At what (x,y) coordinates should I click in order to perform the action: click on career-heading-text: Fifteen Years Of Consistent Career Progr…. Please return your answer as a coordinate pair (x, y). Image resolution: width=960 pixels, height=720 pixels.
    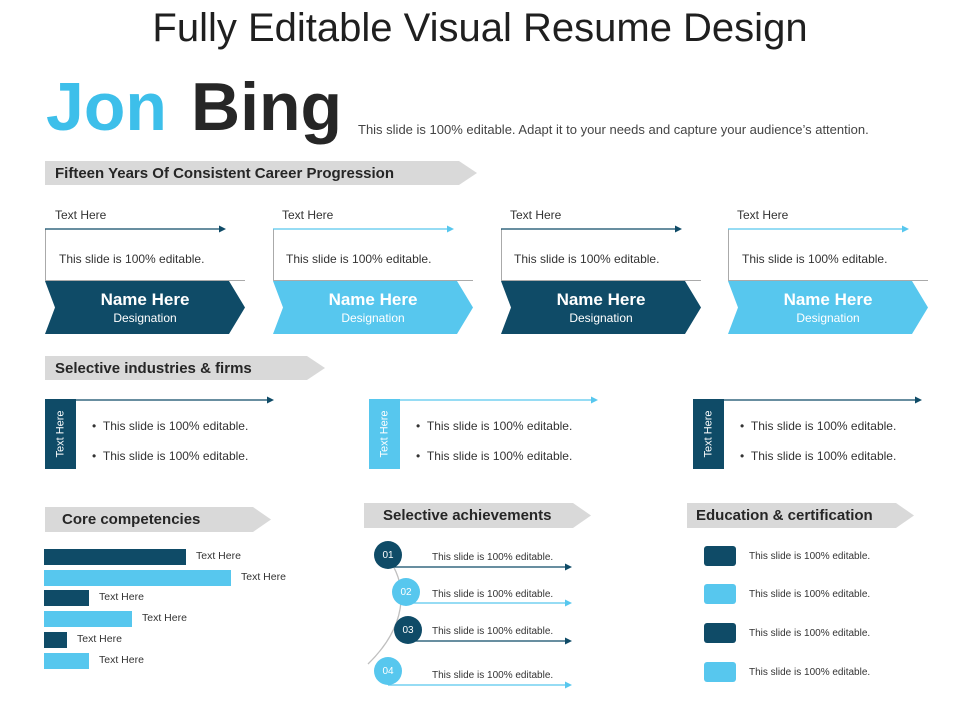
    Looking at the image, I should click on (225, 173).